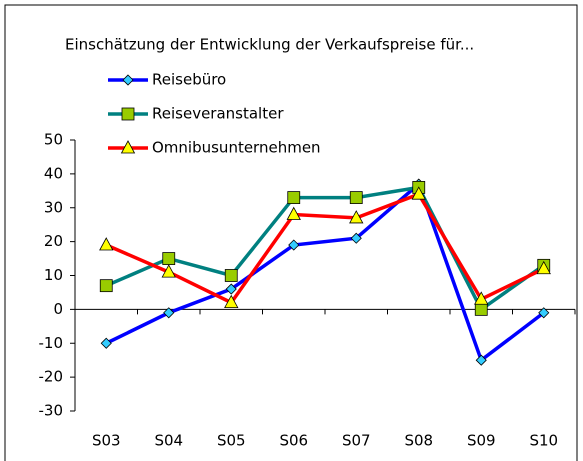 The image size is (583, 461). Describe the element at coordinates (58, 309) in the screenshot. I see `y-tick-label: 0` at that location.